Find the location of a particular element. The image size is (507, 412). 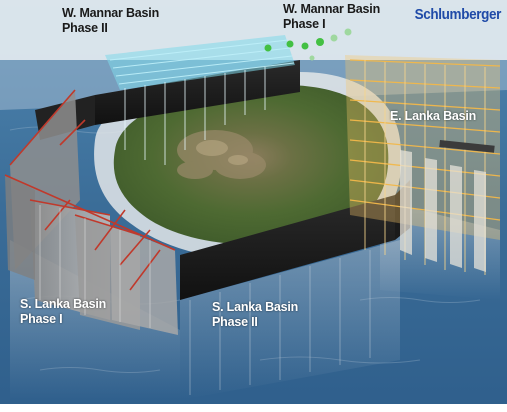

label-w-mannar-phase1: W. Mannar Basin Phase I is located at coordinates (331, 17).